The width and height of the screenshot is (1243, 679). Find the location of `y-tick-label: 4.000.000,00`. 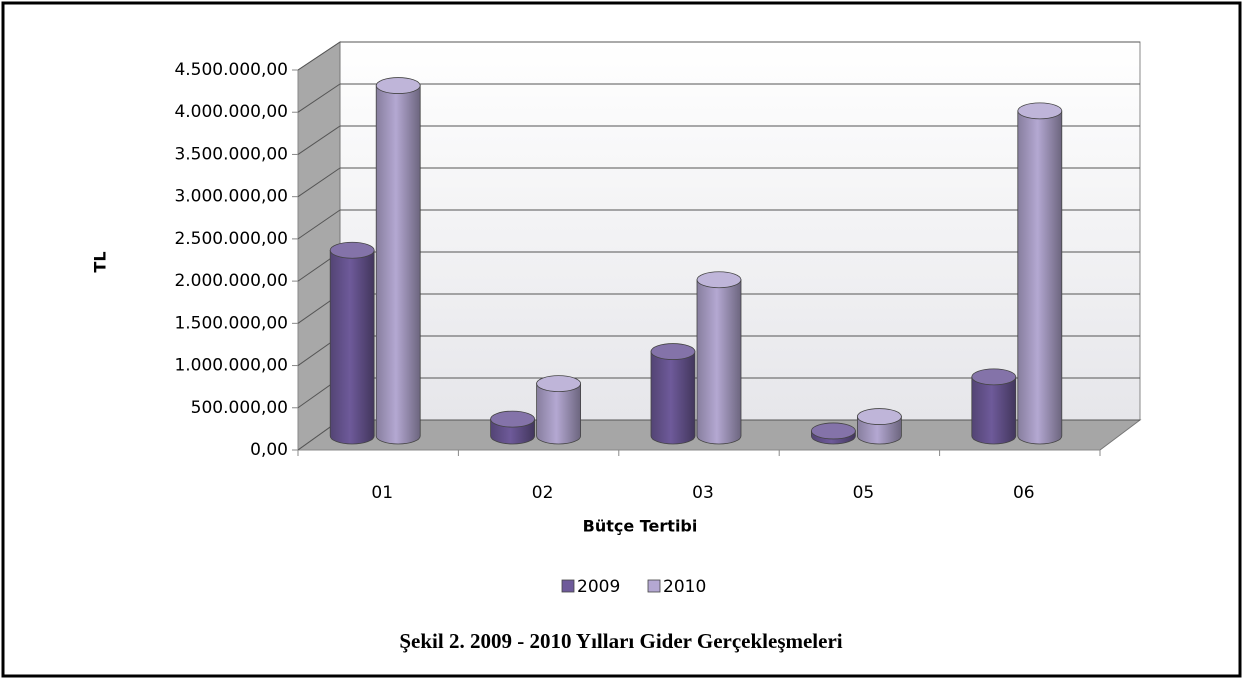

y-tick-label: 4.000.000,00 is located at coordinates (231, 112).